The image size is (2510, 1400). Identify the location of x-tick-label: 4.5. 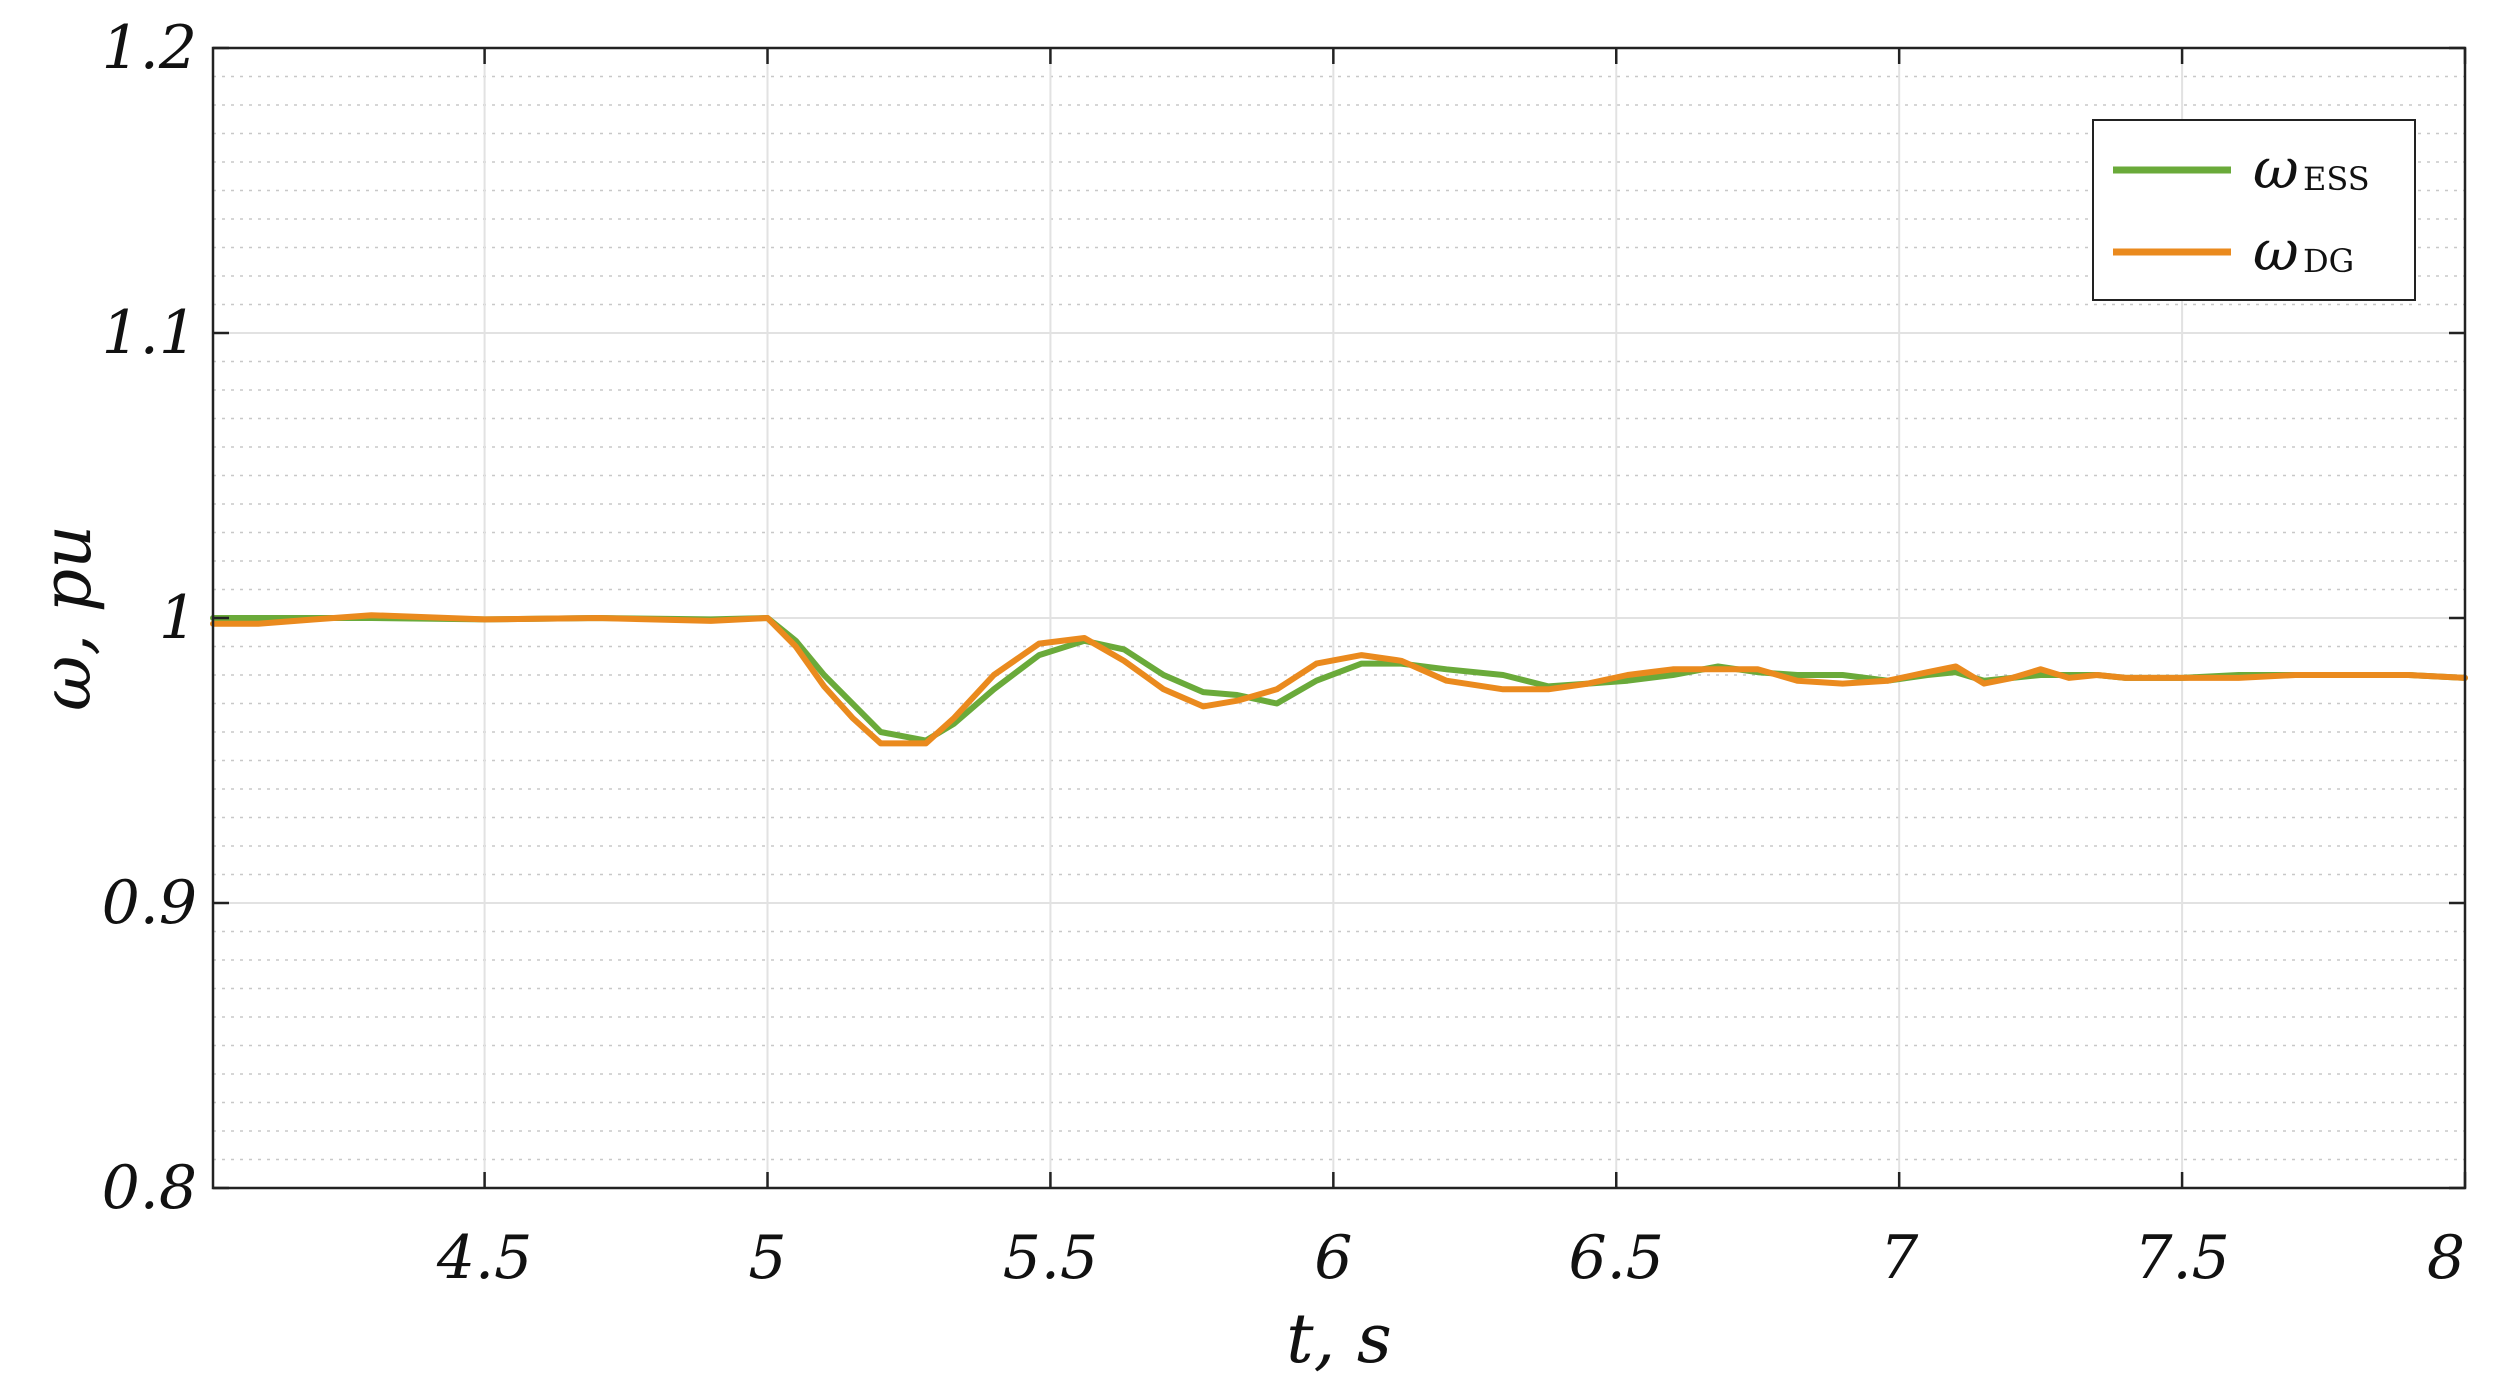
(484, 1258).